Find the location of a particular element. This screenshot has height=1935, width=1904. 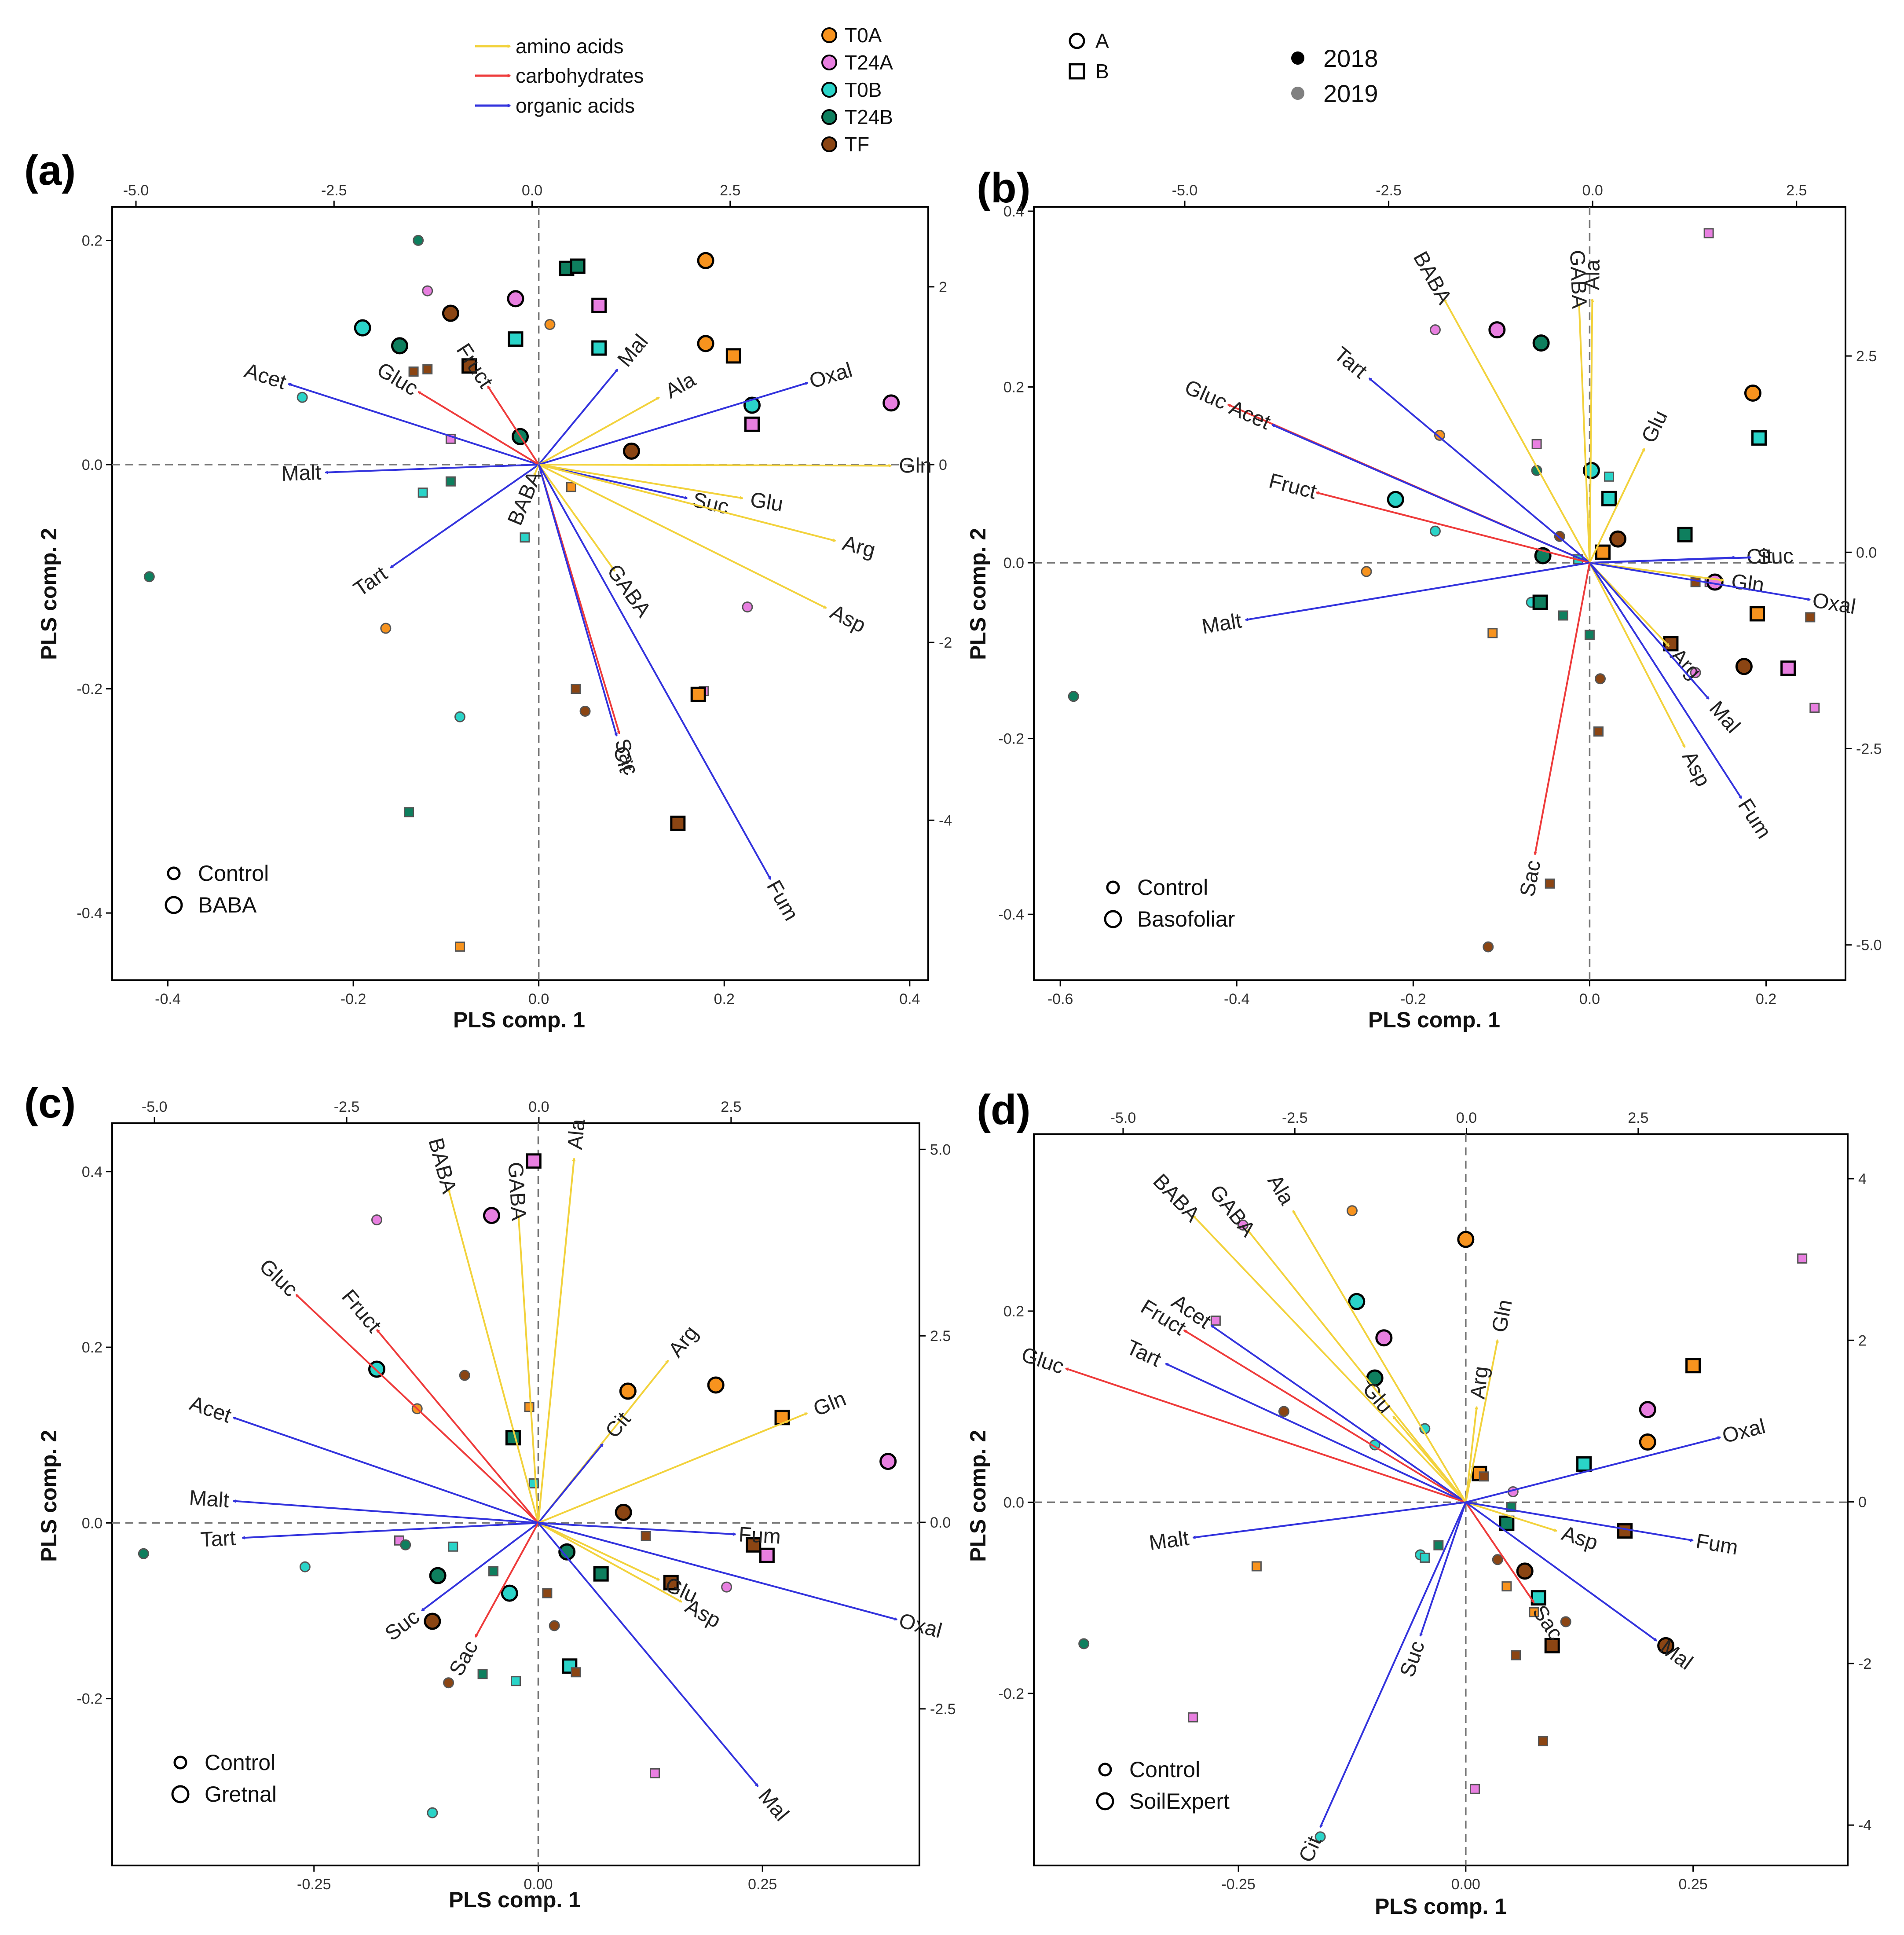

vector-label-mal: Mal is located at coordinates (773, 1805).